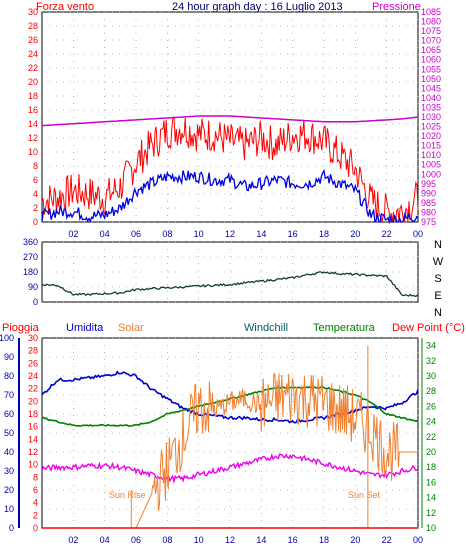 Image resolution: width=466 pixels, height=555 pixels. I want to click on y-tick-right: 1075, so click(431, 31).